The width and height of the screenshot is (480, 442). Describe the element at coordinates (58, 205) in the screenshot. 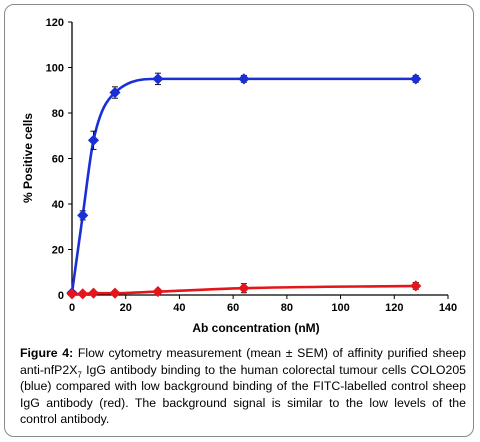

I see `y-tick-label: 40` at that location.